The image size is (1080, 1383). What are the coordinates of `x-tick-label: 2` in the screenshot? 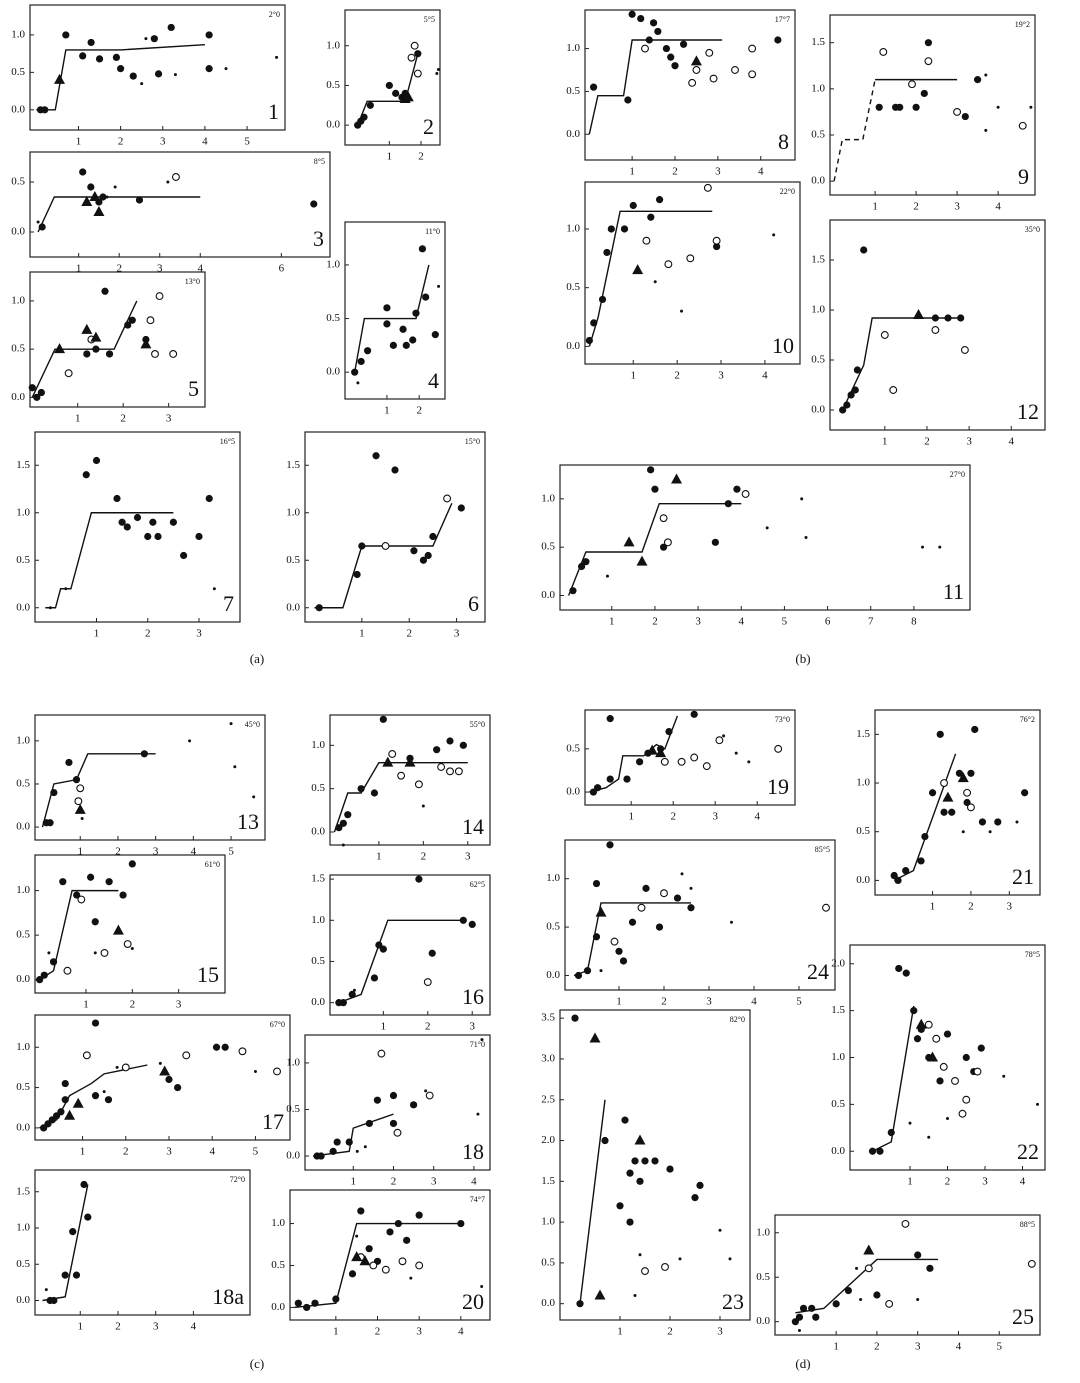 It's located at (677, 376).